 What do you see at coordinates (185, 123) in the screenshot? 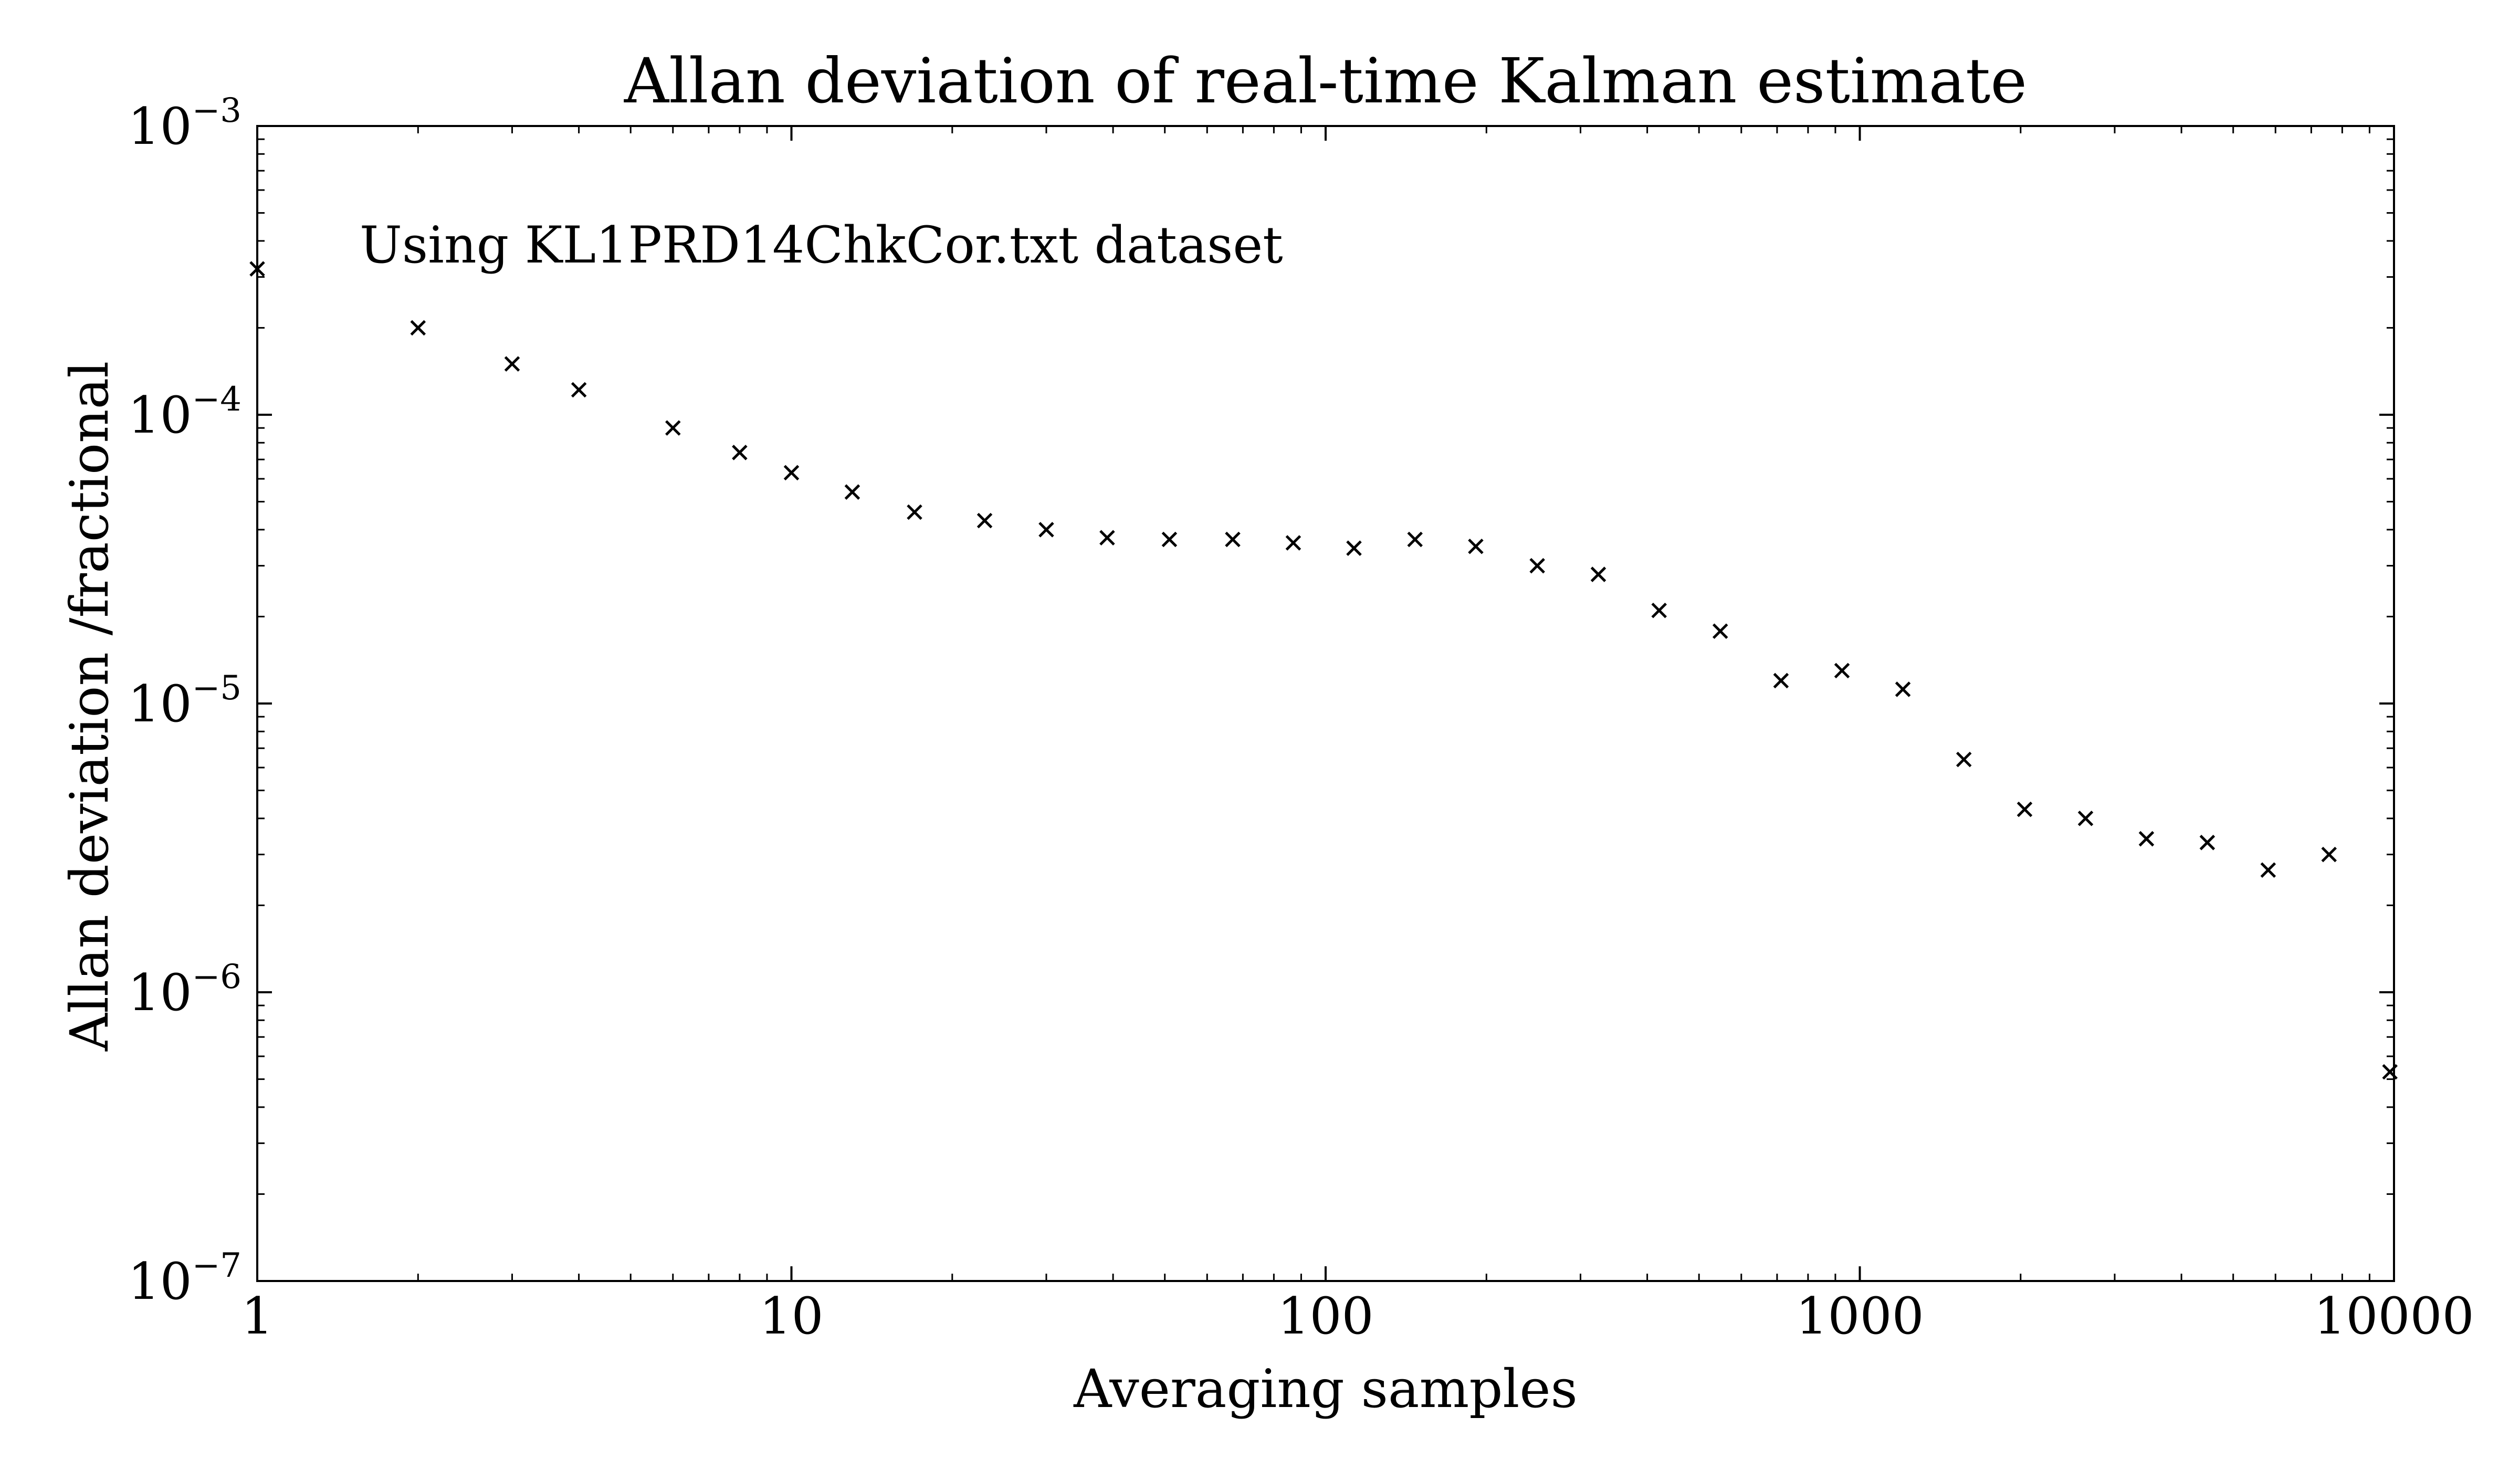
I see `y-tick-label: 10⁻³` at bounding box center [185, 123].